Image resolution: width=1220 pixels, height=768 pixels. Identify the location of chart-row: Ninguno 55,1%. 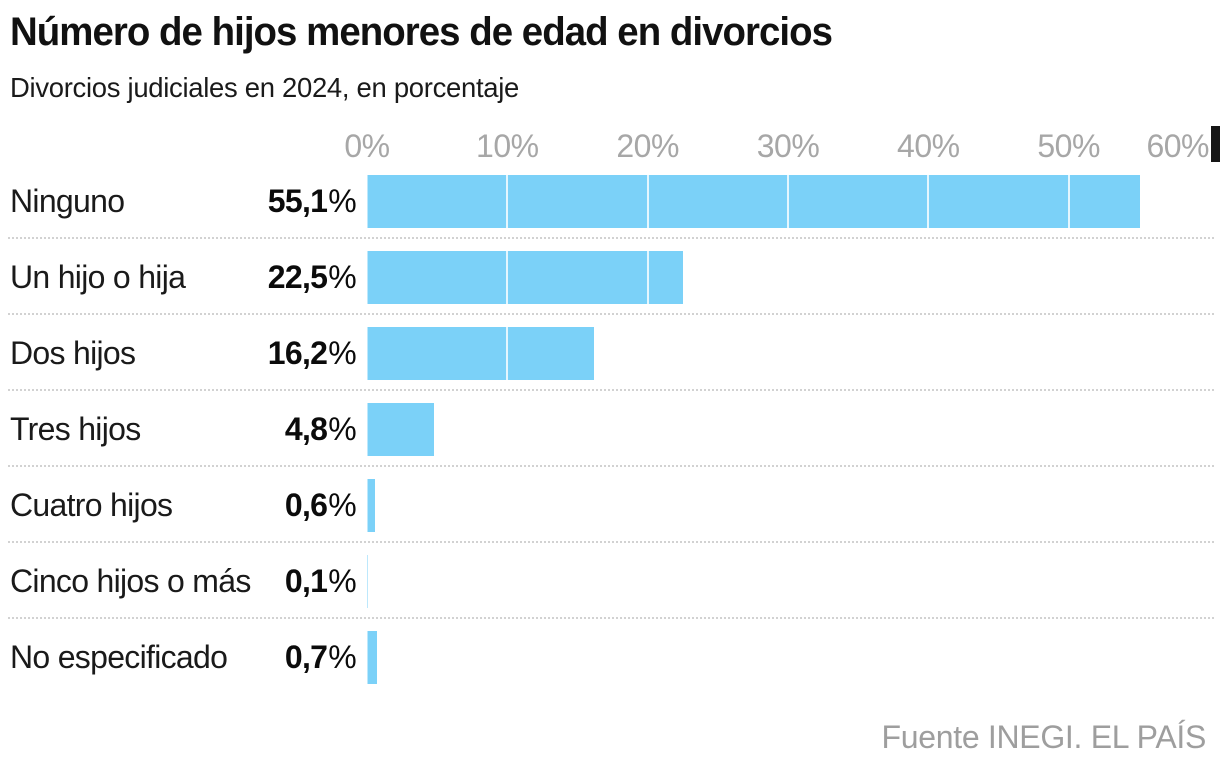
(610, 213).